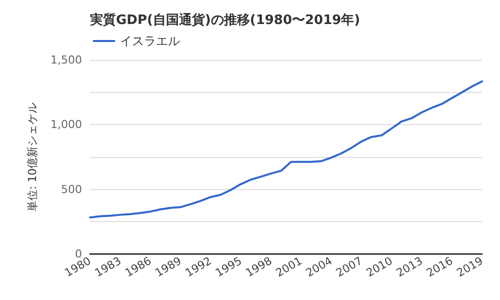 Image resolution: width=500 pixels, height=300 pixels. What do you see at coordinates (71, 189) in the screenshot?
I see `y-tick-label: 500` at bounding box center [71, 189].